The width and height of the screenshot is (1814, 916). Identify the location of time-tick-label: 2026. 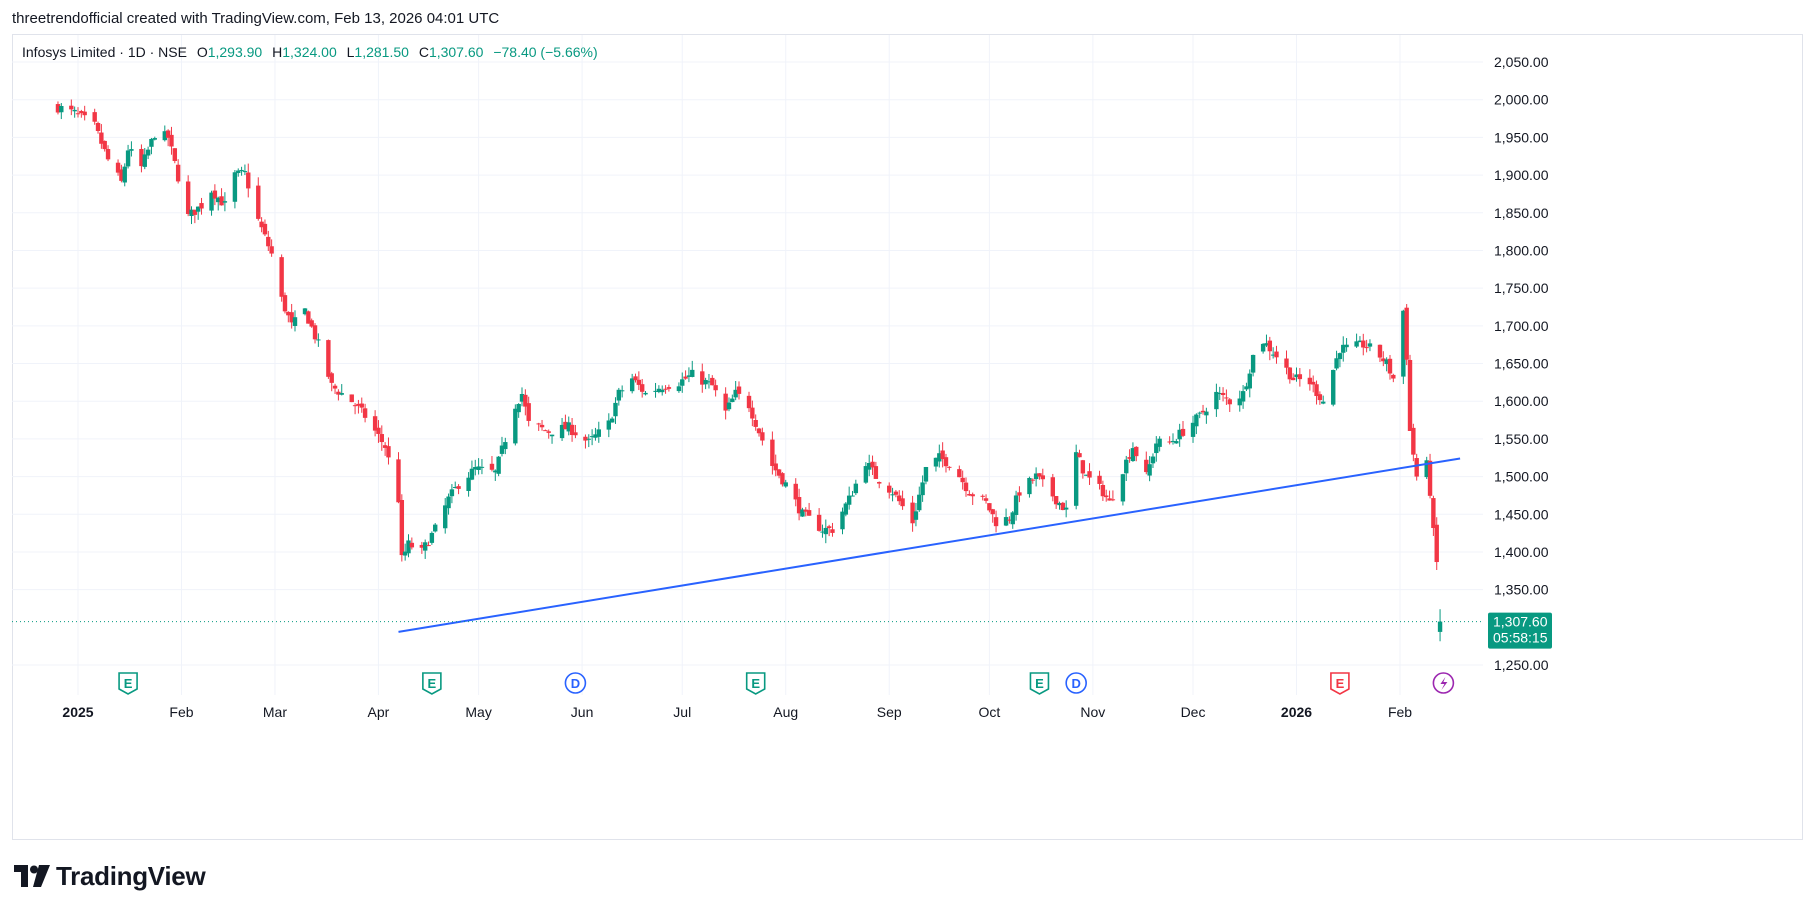
(1296, 712).